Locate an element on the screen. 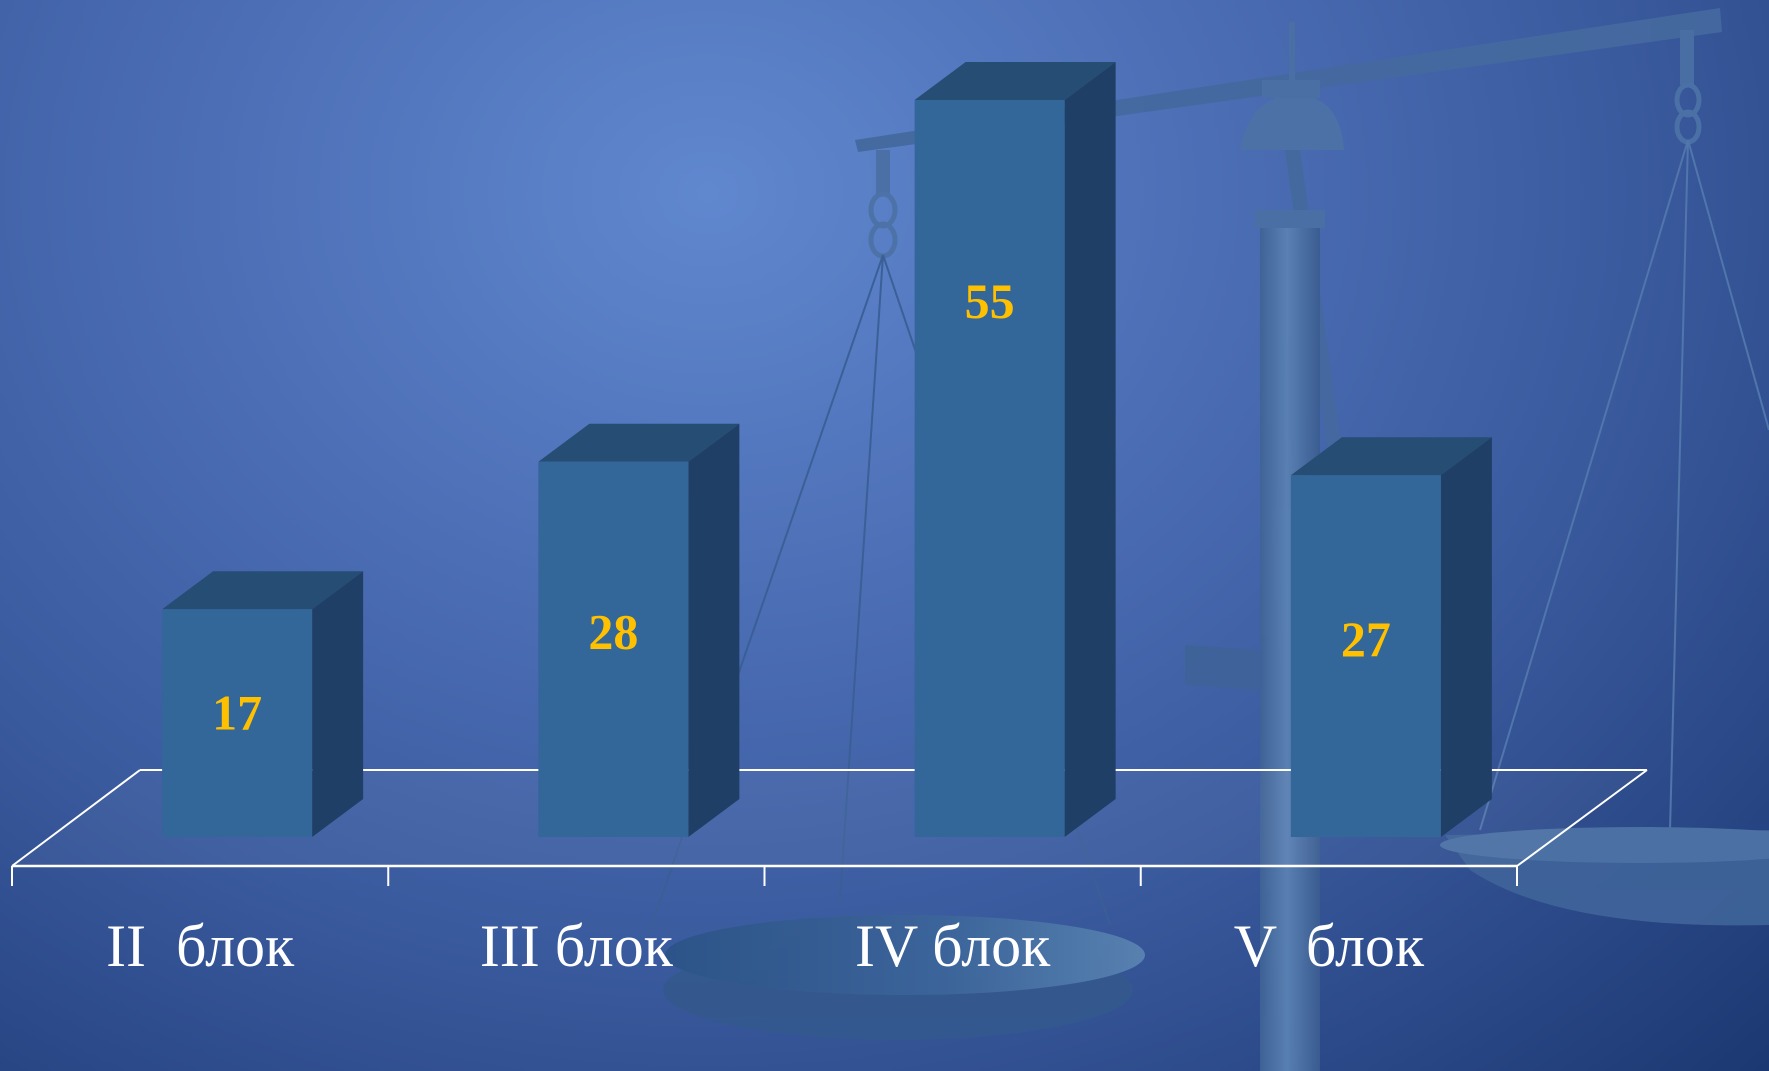 The width and height of the screenshot is (1769, 1071). category-label: IV блок is located at coordinates (953, 946).